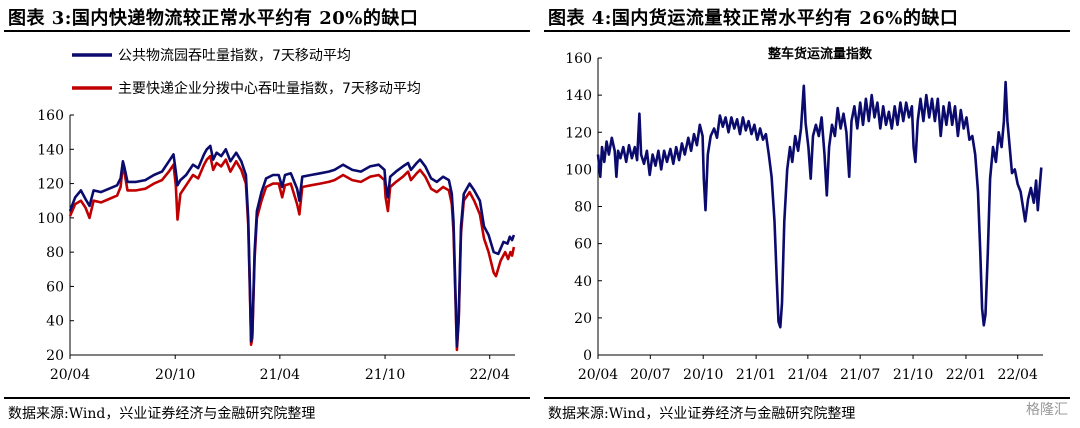  Describe the element at coordinates (234, 56) in the screenshot. I see `legend-label-1: 公共物流园吞吐量指数，7天移动平均` at that location.